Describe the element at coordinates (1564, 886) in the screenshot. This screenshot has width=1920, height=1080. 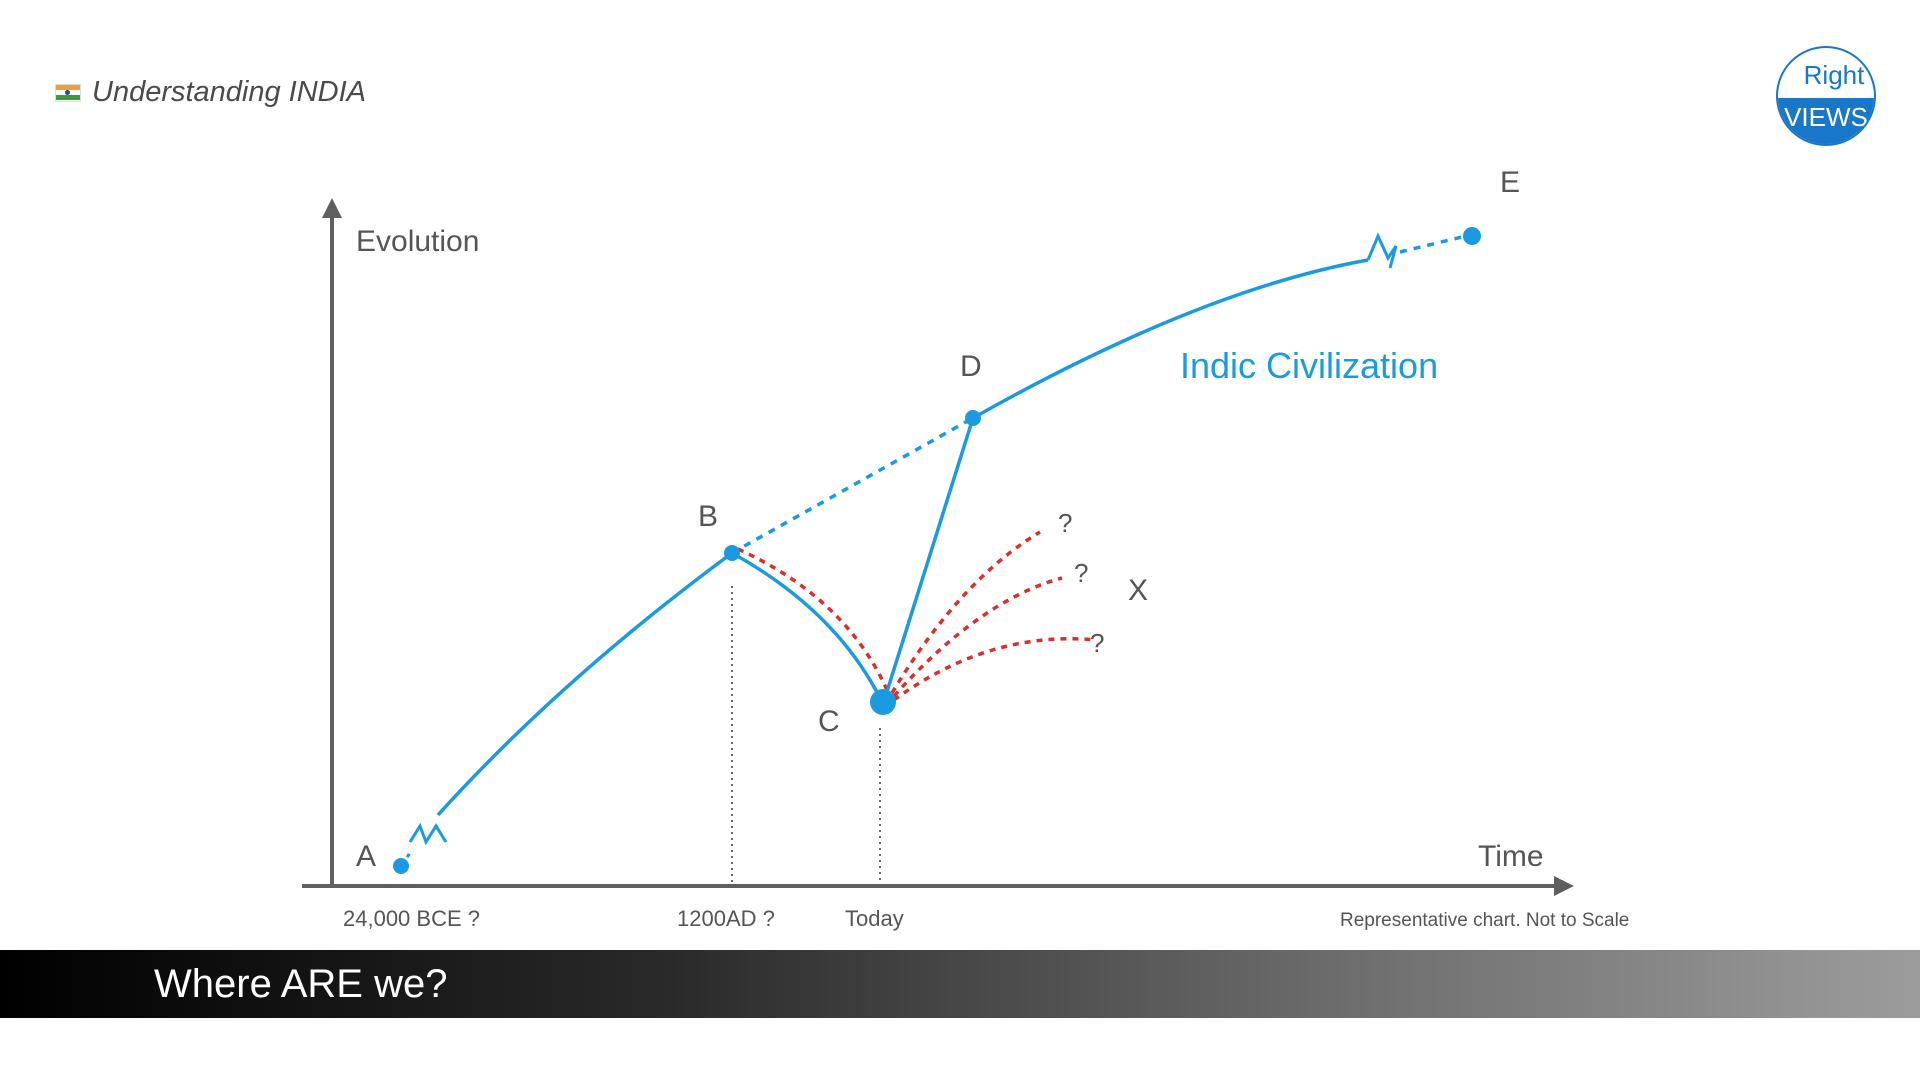
I see `x-axis-arrow` at that location.